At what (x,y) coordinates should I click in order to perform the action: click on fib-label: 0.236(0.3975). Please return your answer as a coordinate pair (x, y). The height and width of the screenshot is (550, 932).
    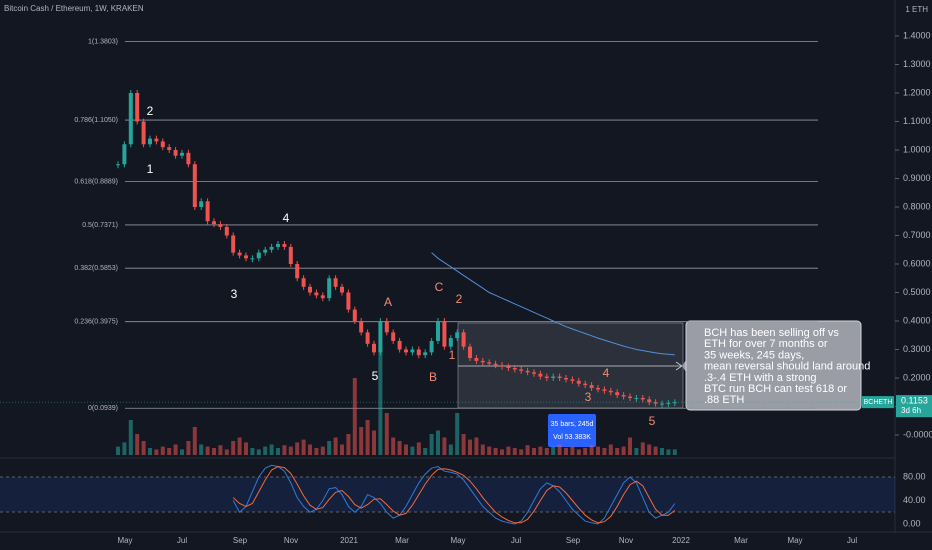
    Looking at the image, I should click on (96, 322).